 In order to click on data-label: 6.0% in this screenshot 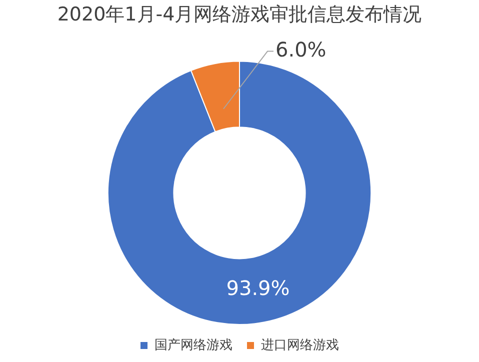, I will do `click(301, 50)`.